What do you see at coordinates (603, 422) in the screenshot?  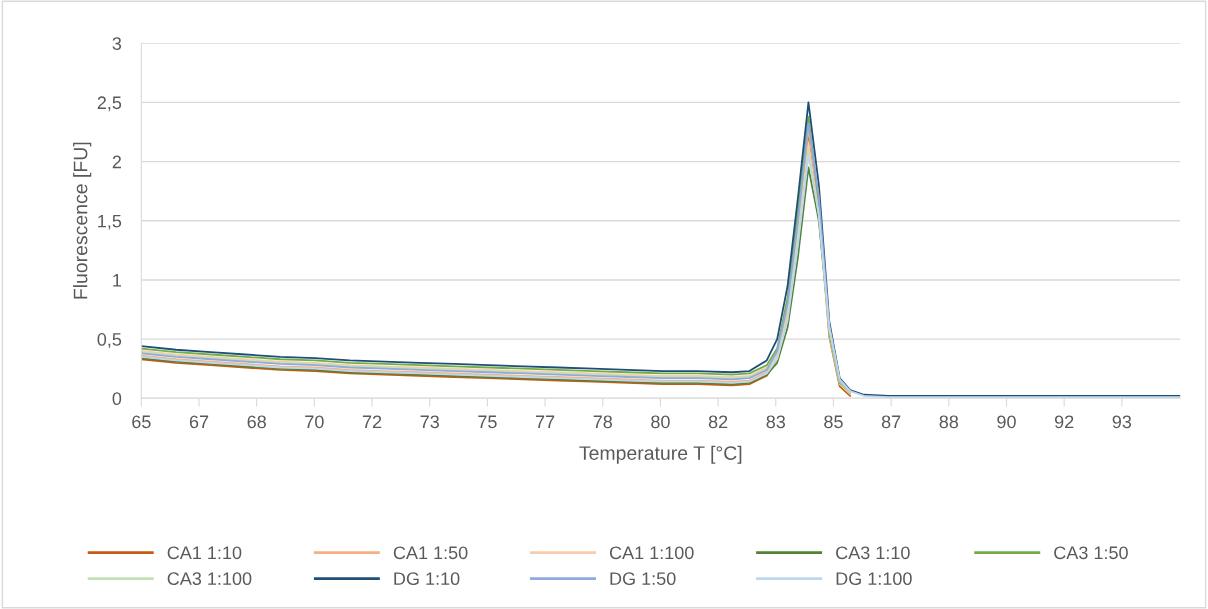 I see `x-tick-label: 78` at bounding box center [603, 422].